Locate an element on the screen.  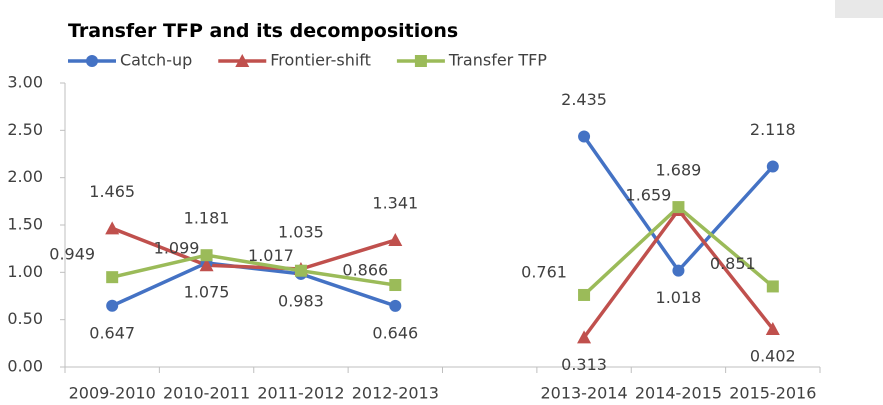
data-label: 0.866 is located at coordinates (365, 270).